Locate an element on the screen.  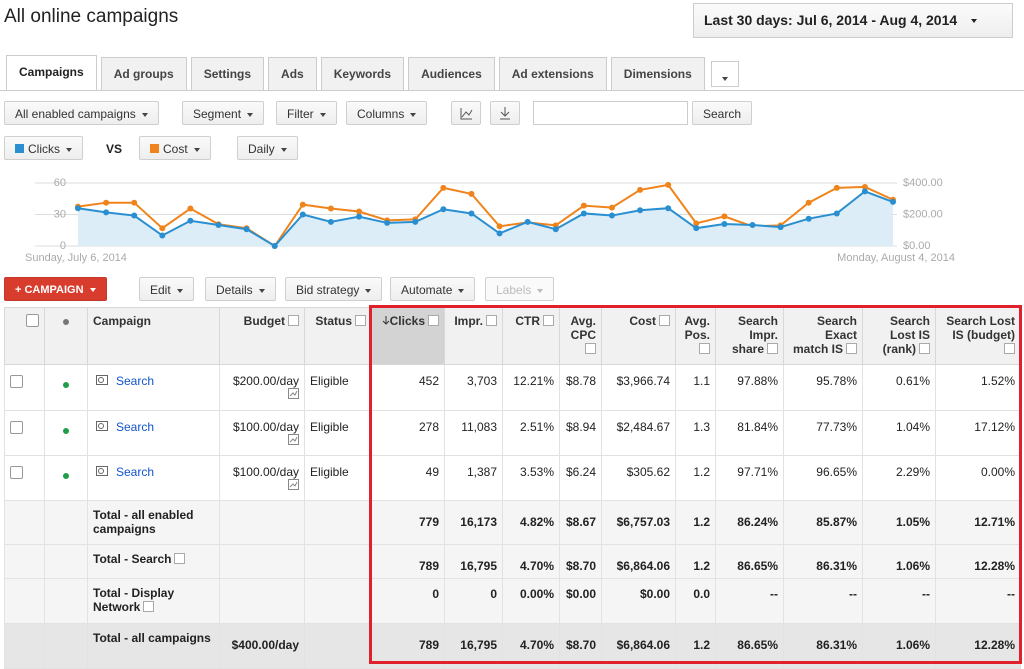
metric2-dropdown: Cost is located at coordinates (175, 148).